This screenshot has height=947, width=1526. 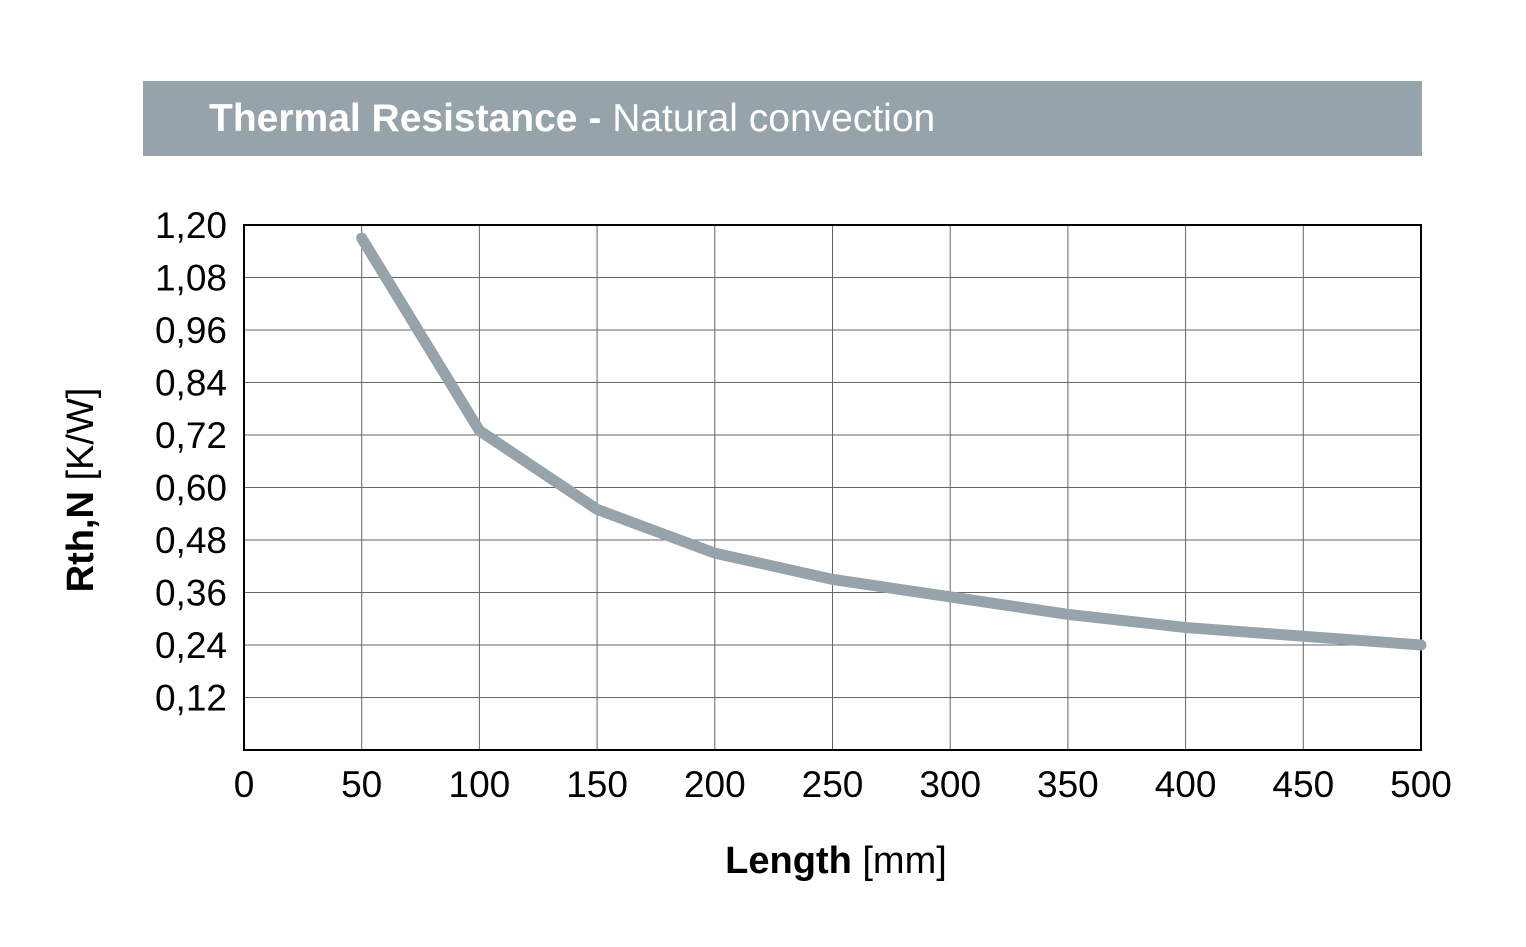 What do you see at coordinates (191, 330) in the screenshot?
I see `y-tick-label: 0,96` at bounding box center [191, 330].